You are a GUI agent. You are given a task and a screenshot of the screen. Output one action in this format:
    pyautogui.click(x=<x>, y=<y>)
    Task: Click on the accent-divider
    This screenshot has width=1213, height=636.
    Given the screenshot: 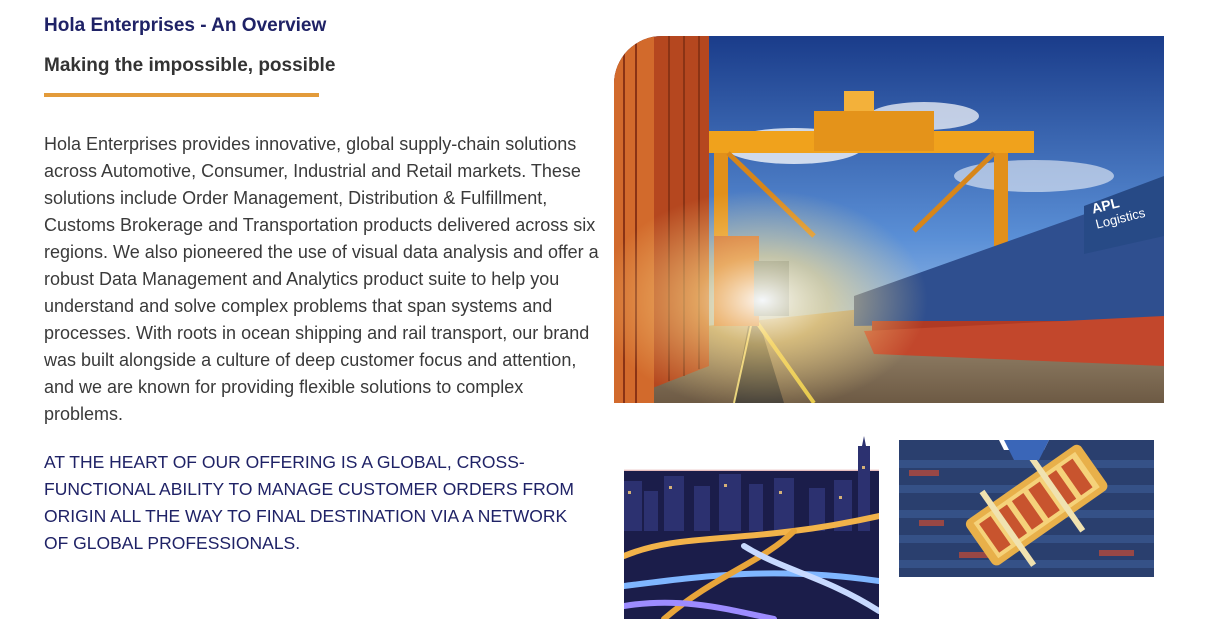 What is the action you would take?
    pyautogui.click(x=181, y=95)
    